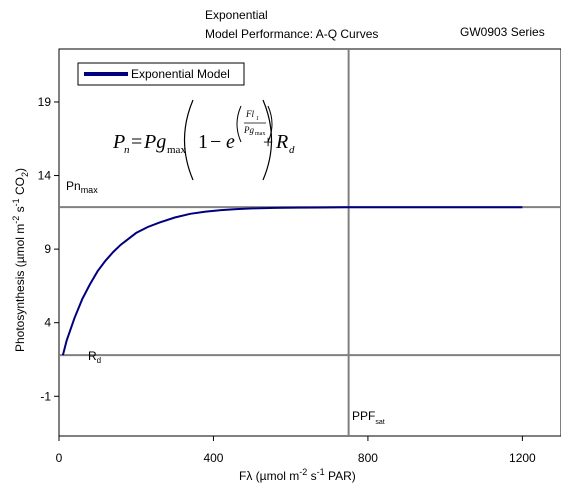 Image resolution: width=561 pixels, height=490 pixels. What do you see at coordinates (292, 150) in the screenshot?
I see `eq-rd-sub: d` at bounding box center [292, 150].